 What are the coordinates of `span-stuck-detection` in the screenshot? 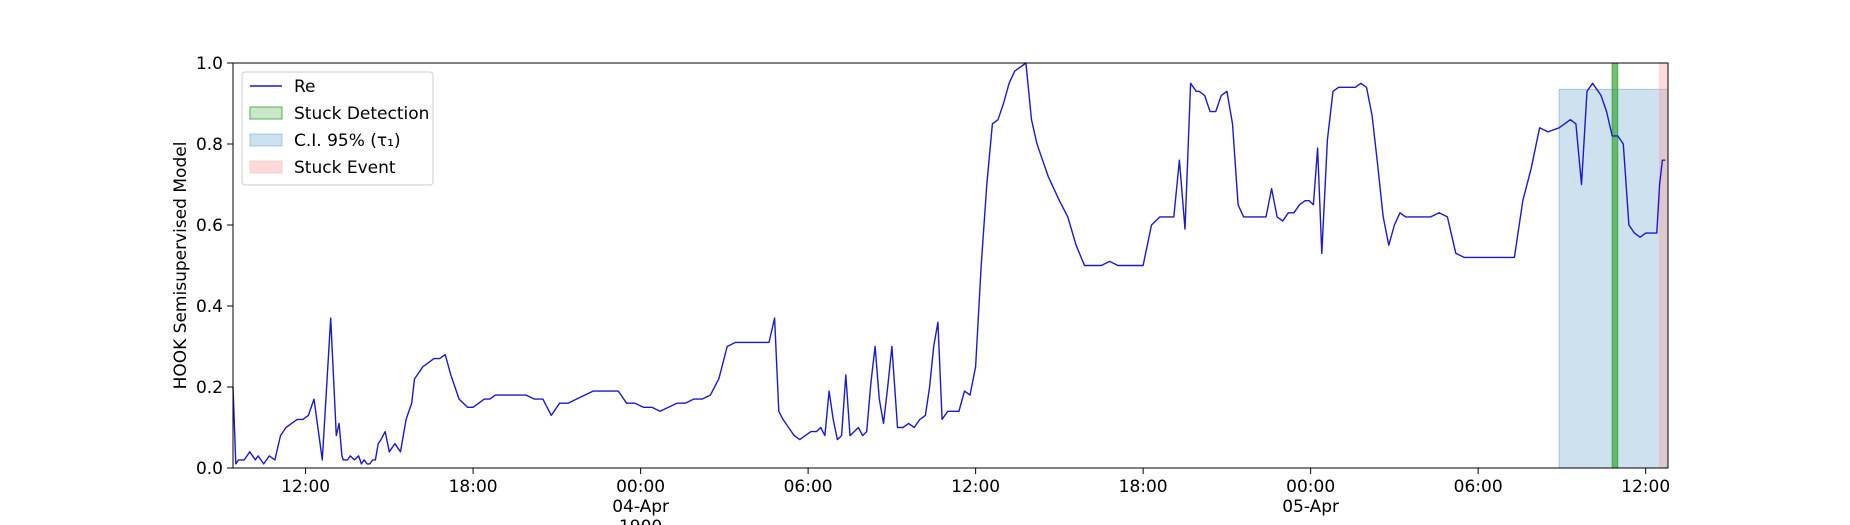 It's located at (1615, 265).